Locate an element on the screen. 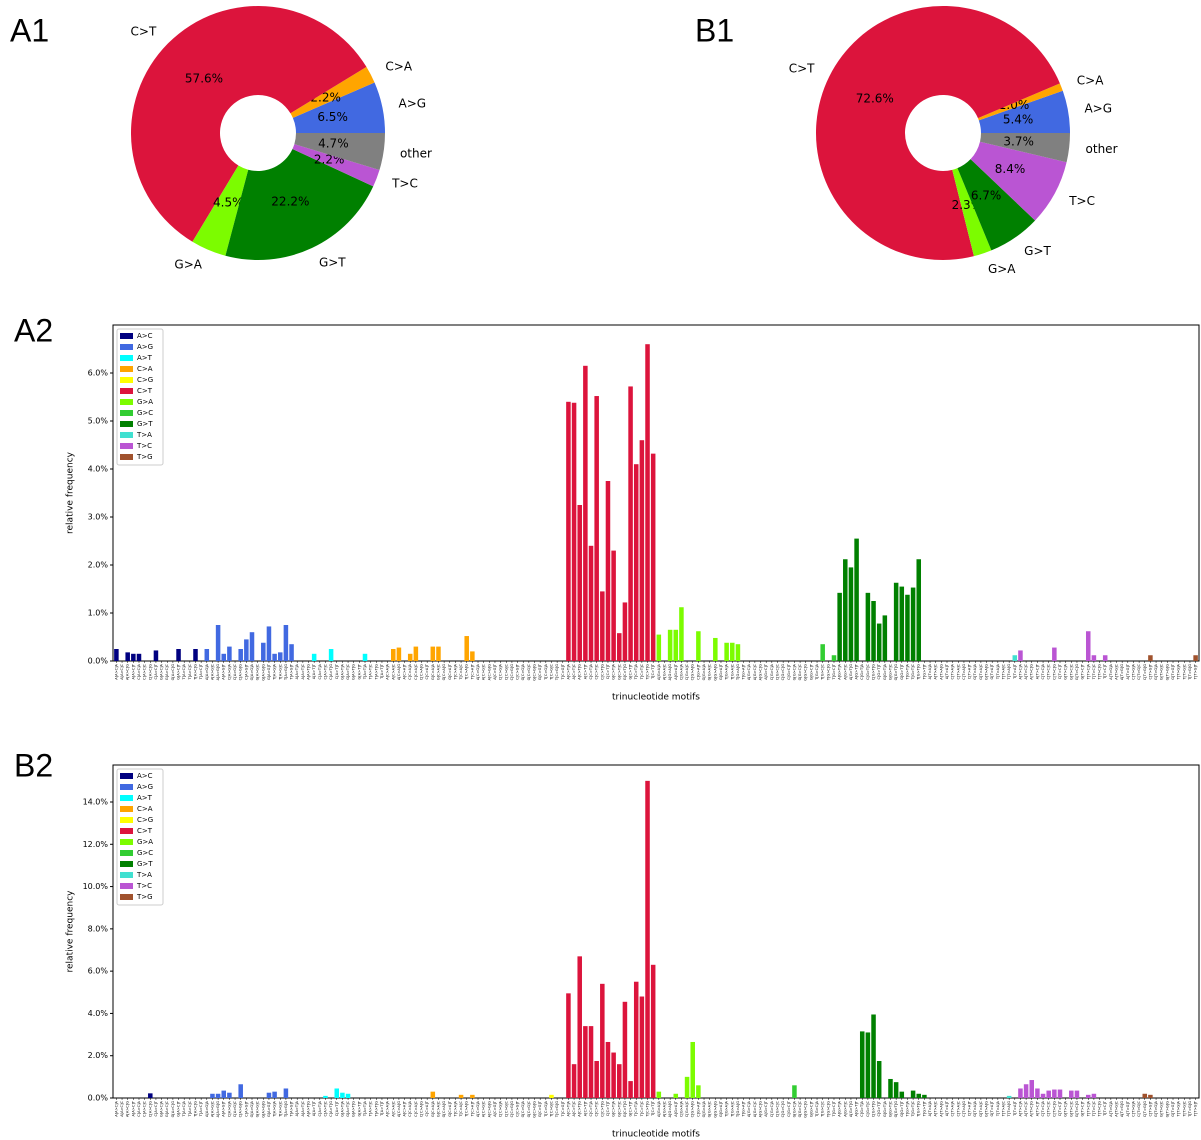  x-tick-label: G[A>C]A is located at coordinates (162, 671).